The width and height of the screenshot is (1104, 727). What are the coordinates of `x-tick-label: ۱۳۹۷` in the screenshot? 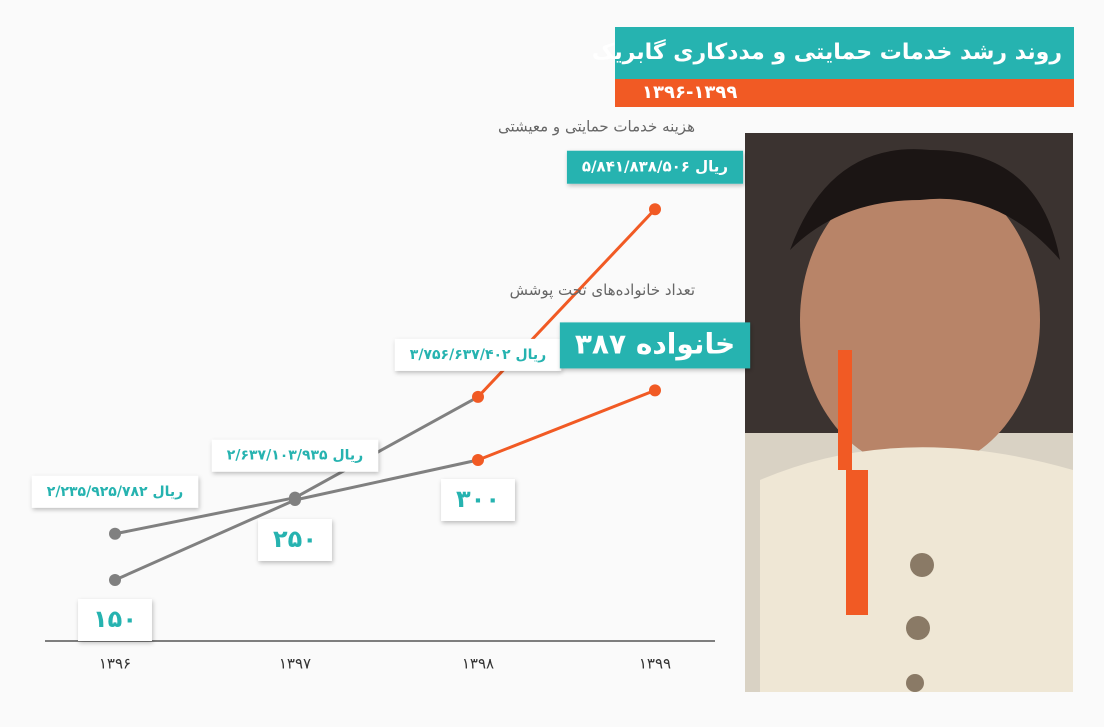 It's located at (295, 664).